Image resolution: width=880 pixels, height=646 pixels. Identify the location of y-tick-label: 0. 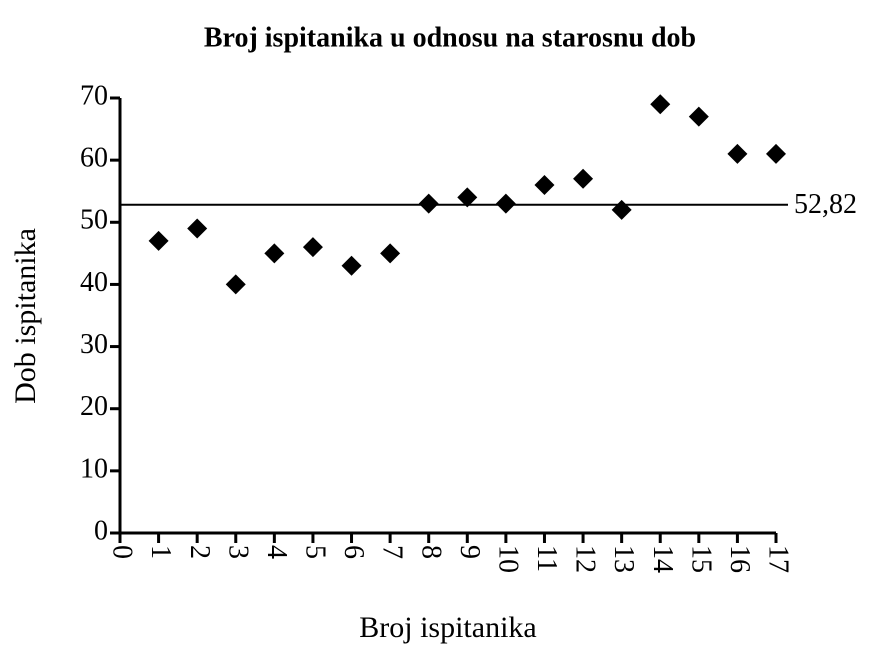
(101, 530).